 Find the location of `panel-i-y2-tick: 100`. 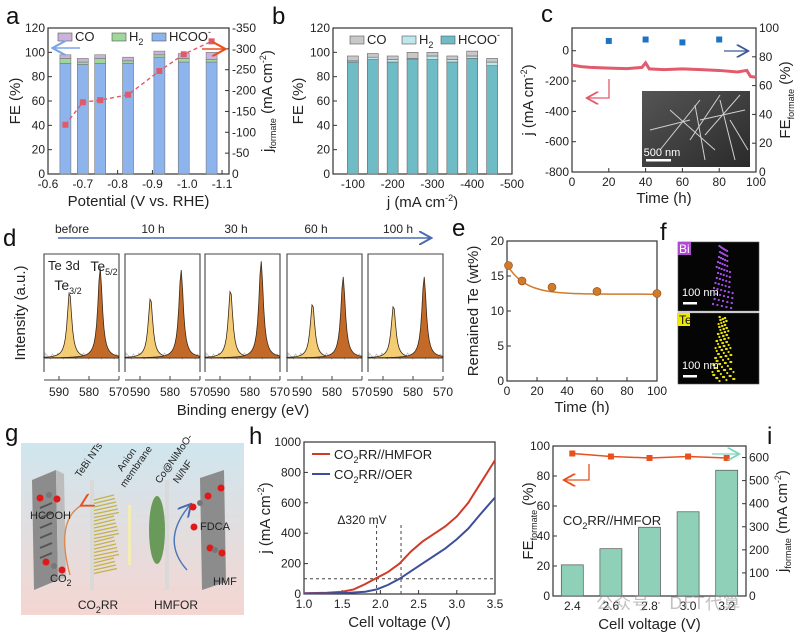

panel-i-y2-tick: 100 is located at coordinates (759, 573).